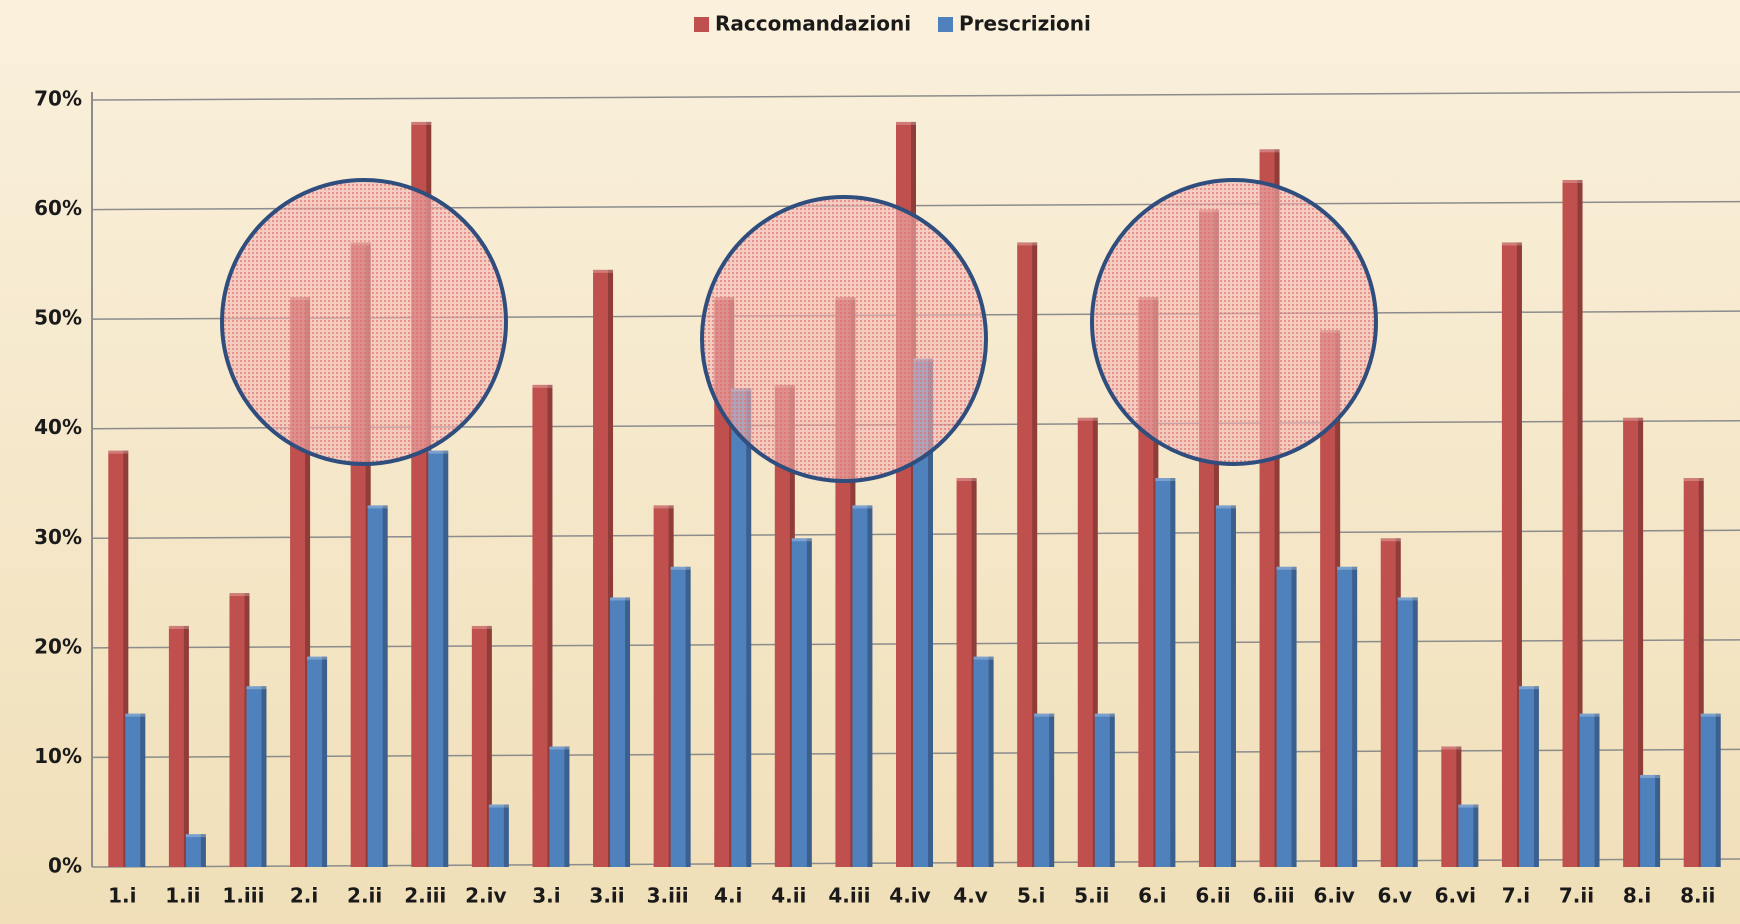 This screenshot has height=924, width=1740. Describe the element at coordinates (58, 646) in the screenshot. I see `y-tick-label: 20%` at that location.